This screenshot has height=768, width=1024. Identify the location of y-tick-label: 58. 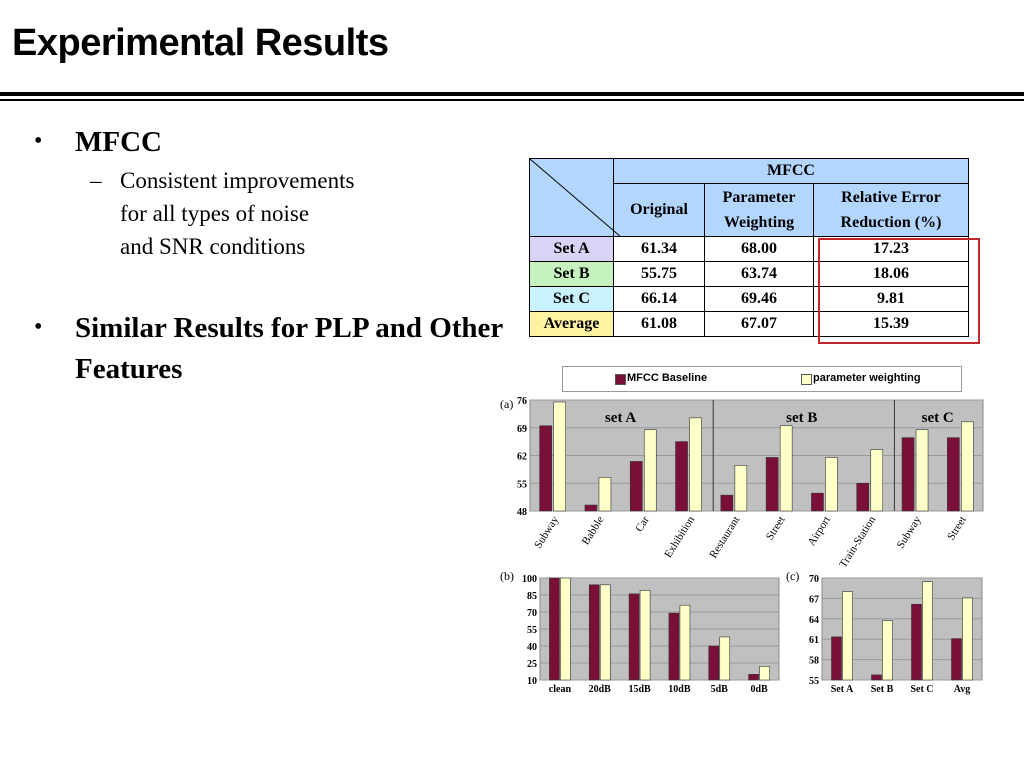
(814, 661).